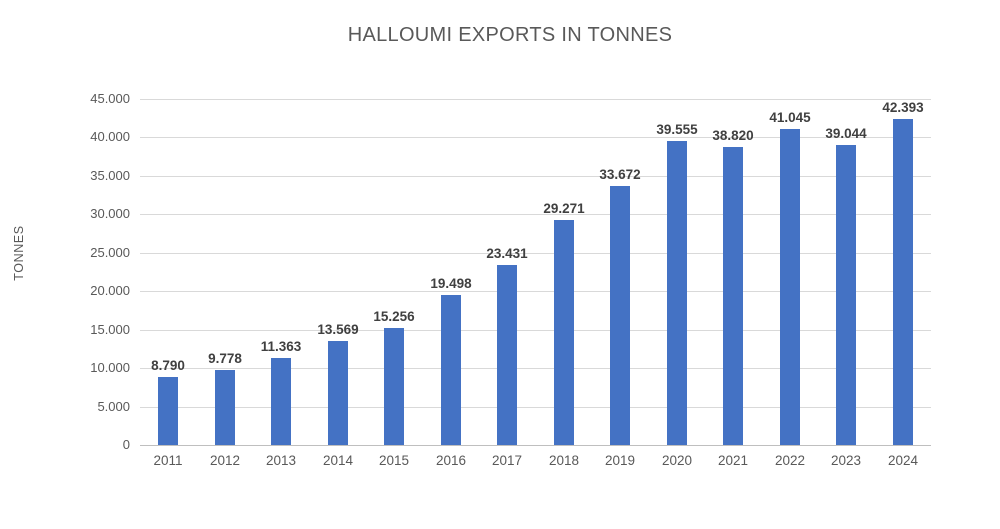  Describe the element at coordinates (168, 365) in the screenshot. I see `data-label-2011: 8.790` at that location.